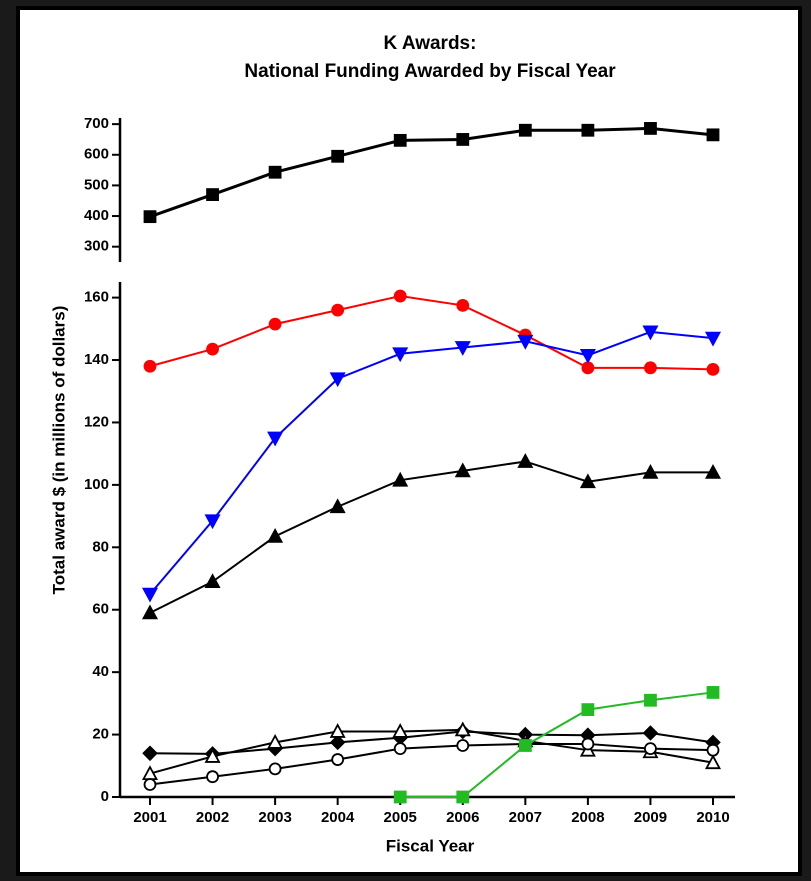 The width and height of the screenshot is (811, 881). What do you see at coordinates (96, 359) in the screenshot?
I see `y-tick-label: 140` at bounding box center [96, 359].